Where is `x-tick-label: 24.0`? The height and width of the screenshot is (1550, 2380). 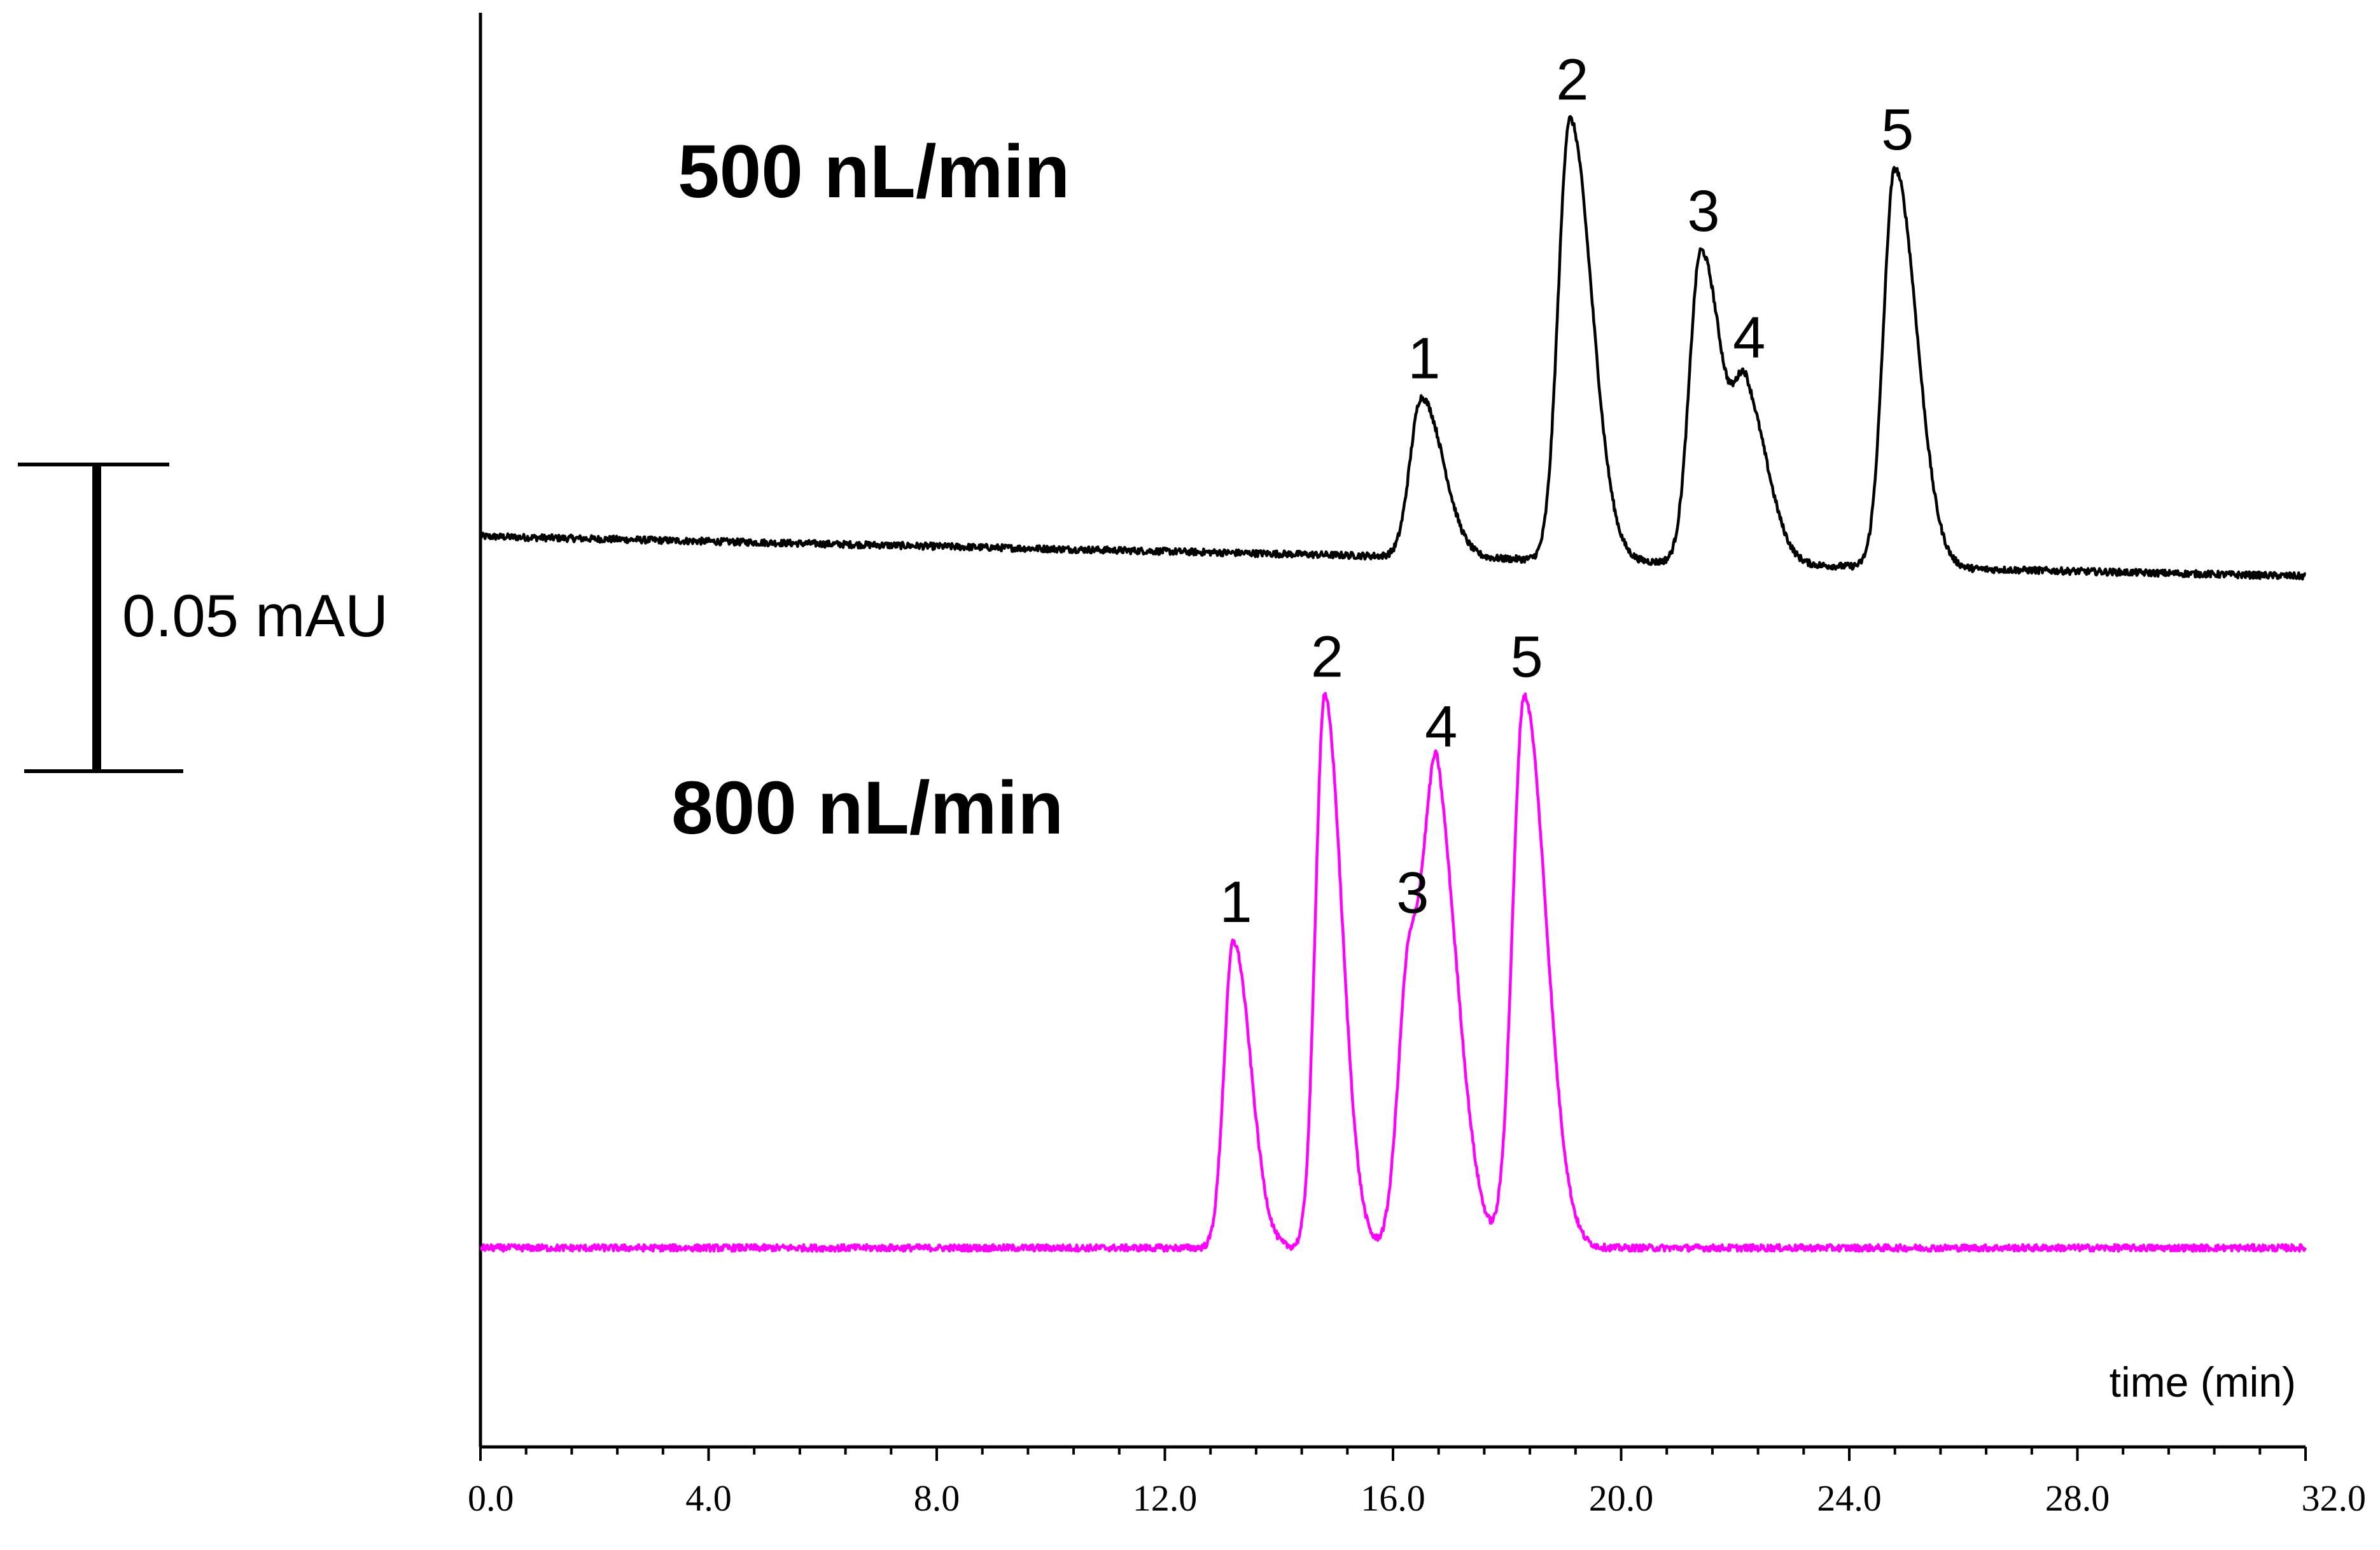
x-tick-label: 24.0 is located at coordinates (1849, 1498).